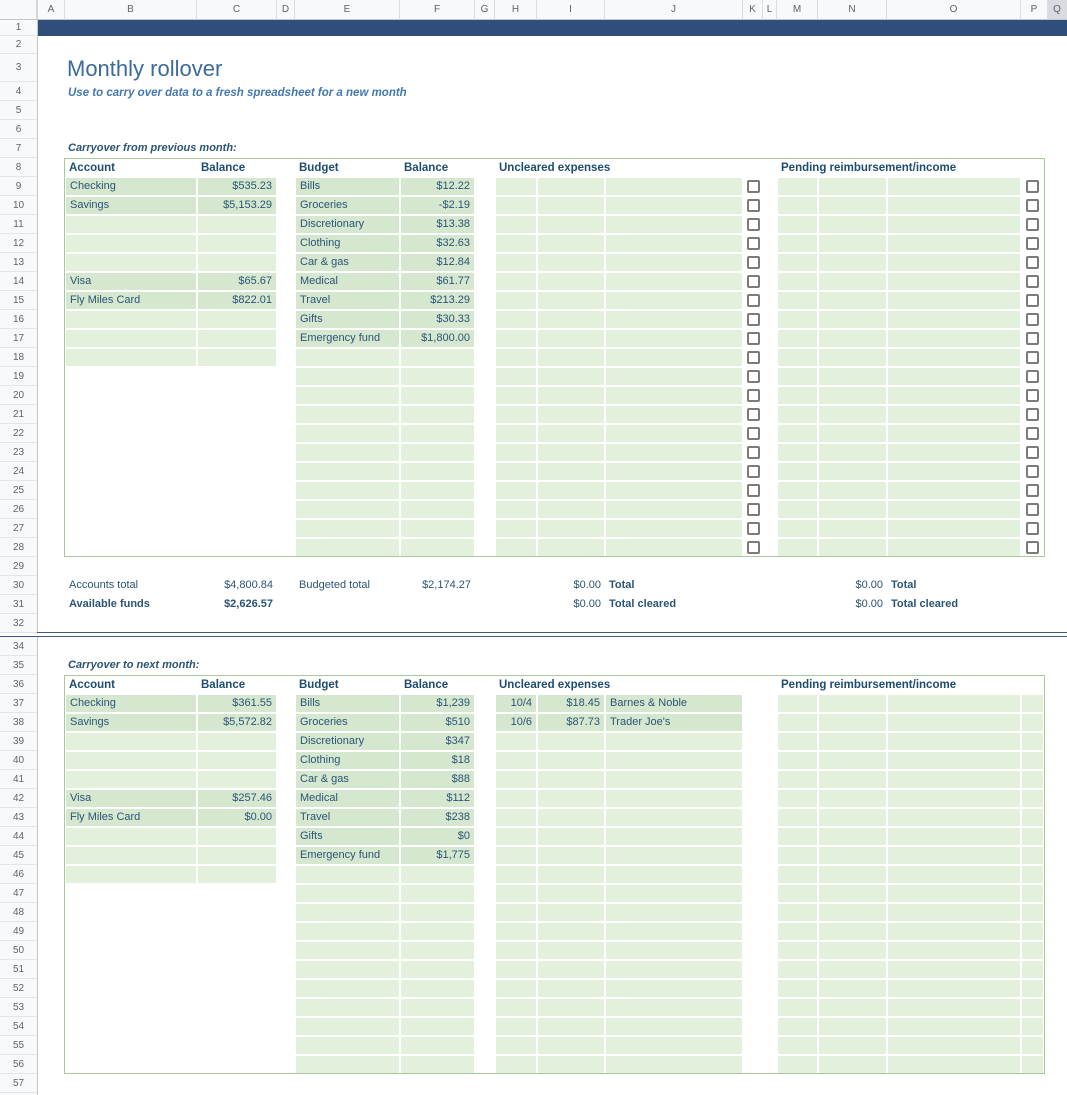  What do you see at coordinates (152, 148) in the screenshot?
I see `section1-label: Carryover from previous month:` at bounding box center [152, 148].